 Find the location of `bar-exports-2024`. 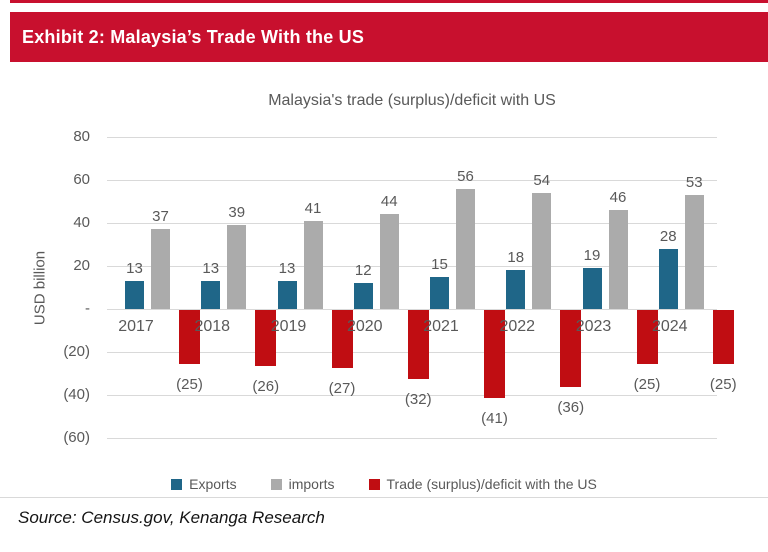

bar-exports-2024 is located at coordinates (668, 278).